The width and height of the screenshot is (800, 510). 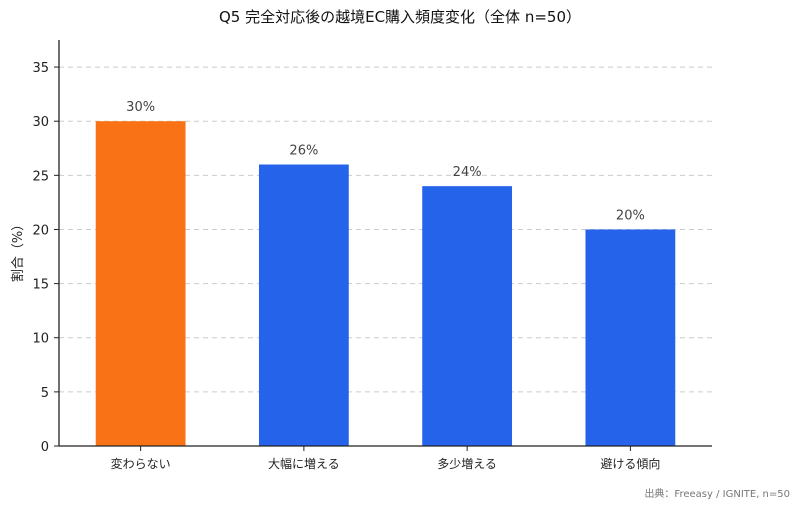 What do you see at coordinates (717, 493) in the screenshot?
I see `source-note: 出典：Freeasy / IGNITE, n=50` at bounding box center [717, 493].